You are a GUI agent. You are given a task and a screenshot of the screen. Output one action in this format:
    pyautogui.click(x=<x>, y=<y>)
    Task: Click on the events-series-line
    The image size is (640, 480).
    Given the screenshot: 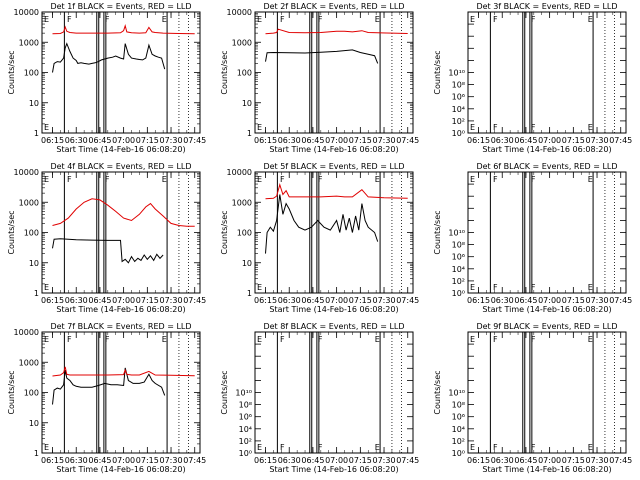 What is the action you would take?
    pyautogui.click(x=322, y=224)
    